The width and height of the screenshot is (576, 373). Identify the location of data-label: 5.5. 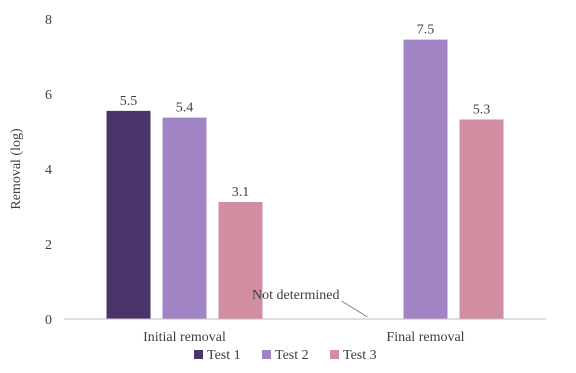
(129, 101).